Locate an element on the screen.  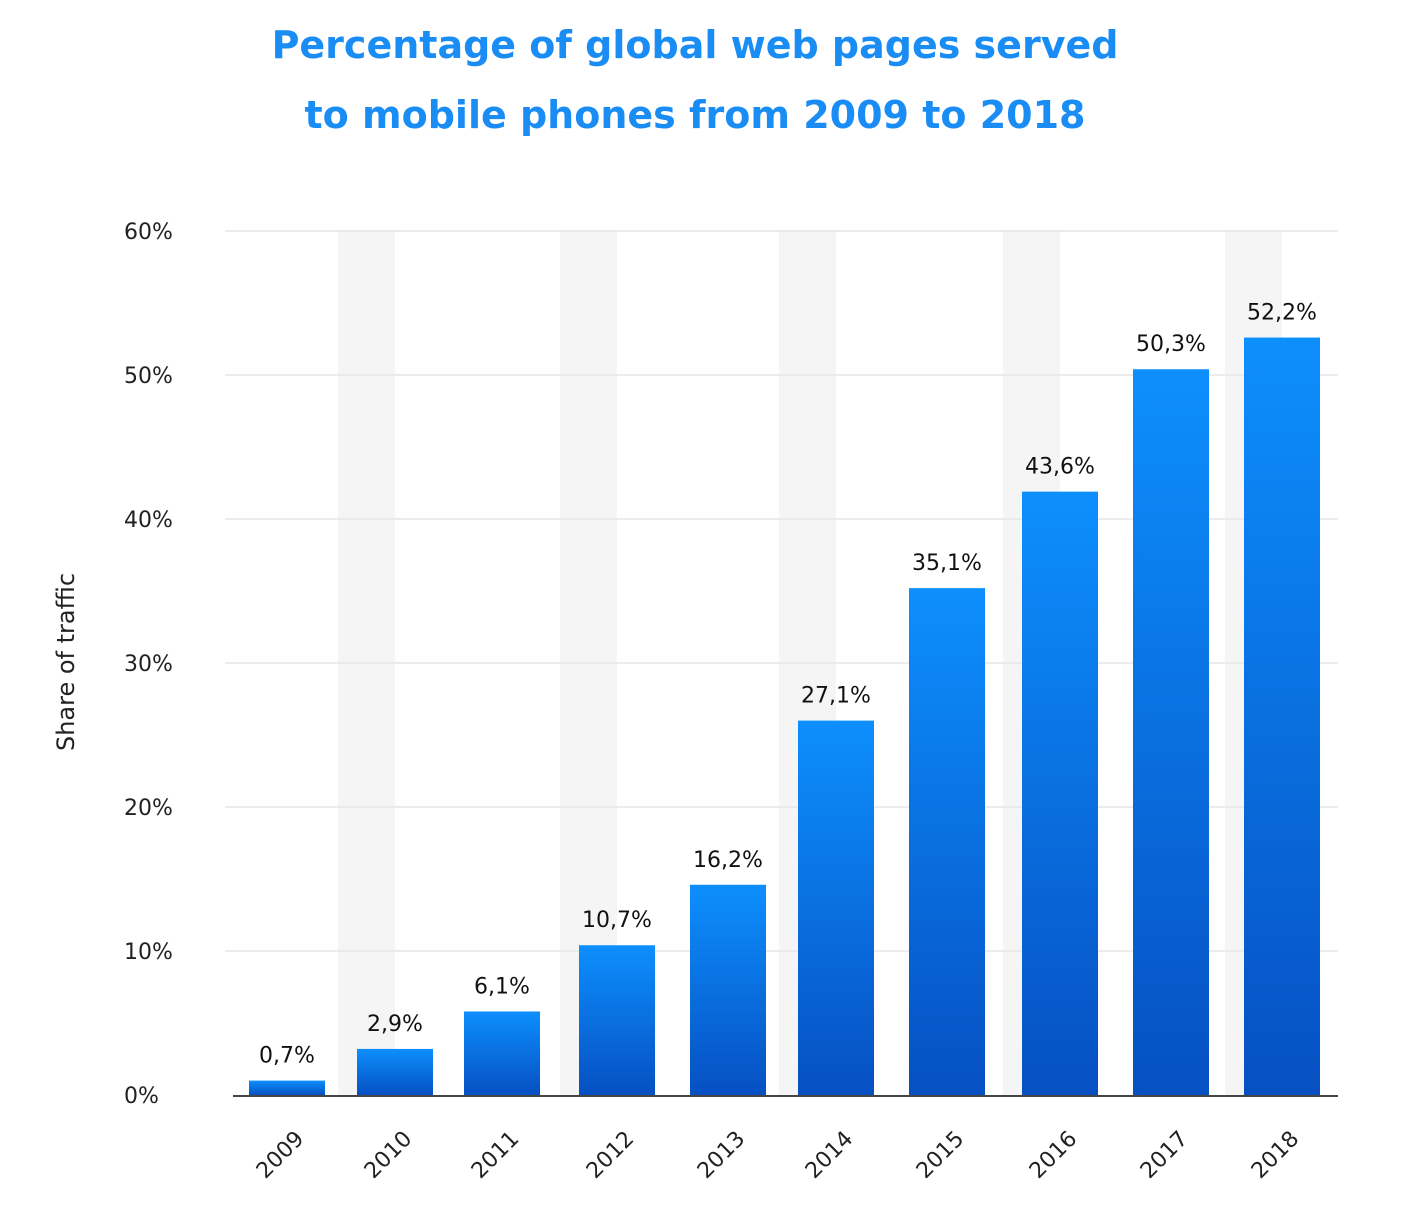
y-tick-label: 20% is located at coordinates (148, 808).